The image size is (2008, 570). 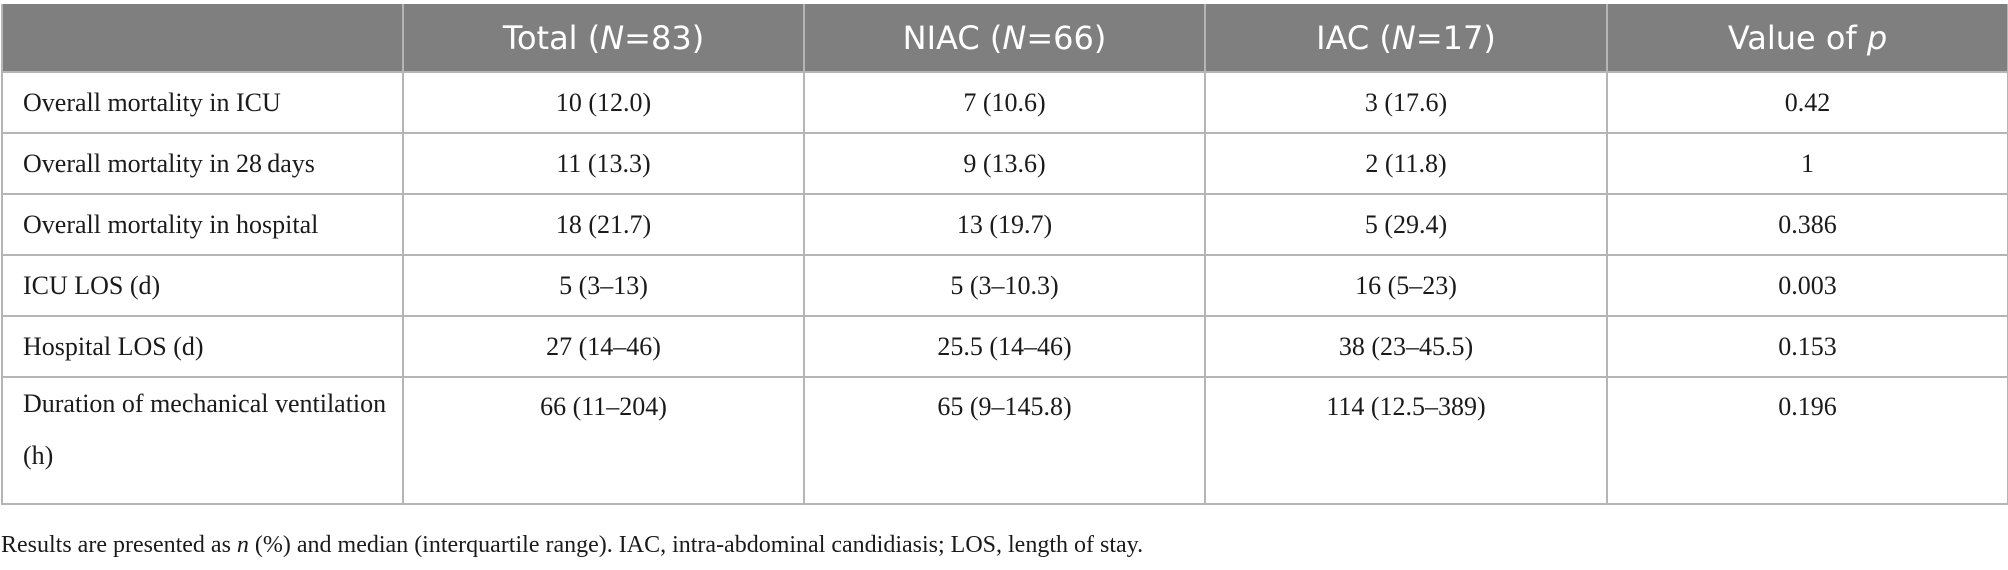 What do you see at coordinates (1807, 440) in the screenshot?
I see `cell-p-value: 0.196` at bounding box center [1807, 440].